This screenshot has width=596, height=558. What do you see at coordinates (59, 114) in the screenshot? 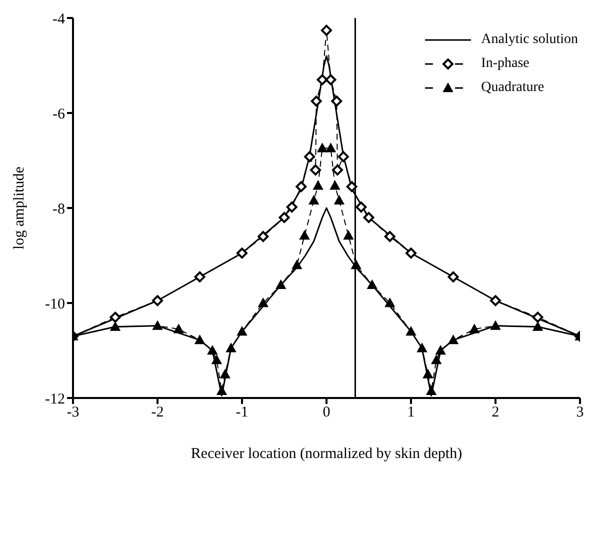
I see `y-tick-label: -6` at bounding box center [59, 114].